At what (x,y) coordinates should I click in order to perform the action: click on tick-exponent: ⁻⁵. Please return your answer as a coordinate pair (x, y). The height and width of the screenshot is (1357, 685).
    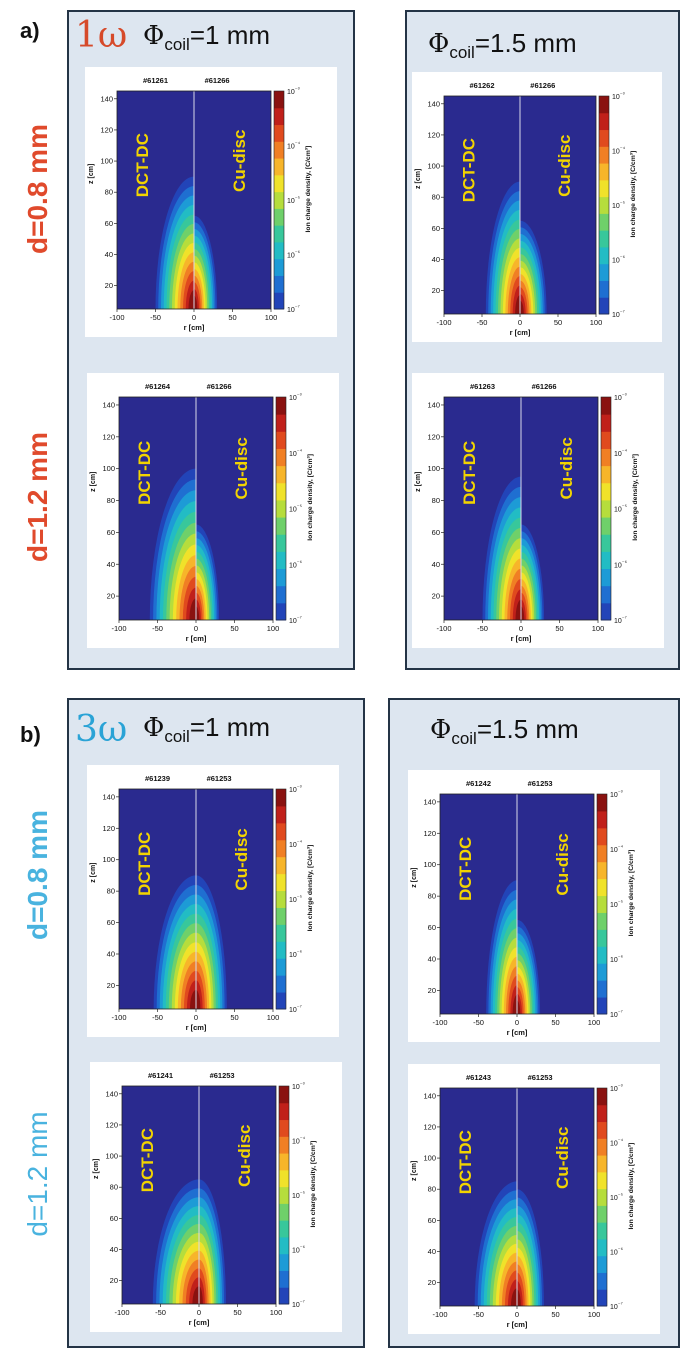
    Looking at the image, I should click on (299, 897).